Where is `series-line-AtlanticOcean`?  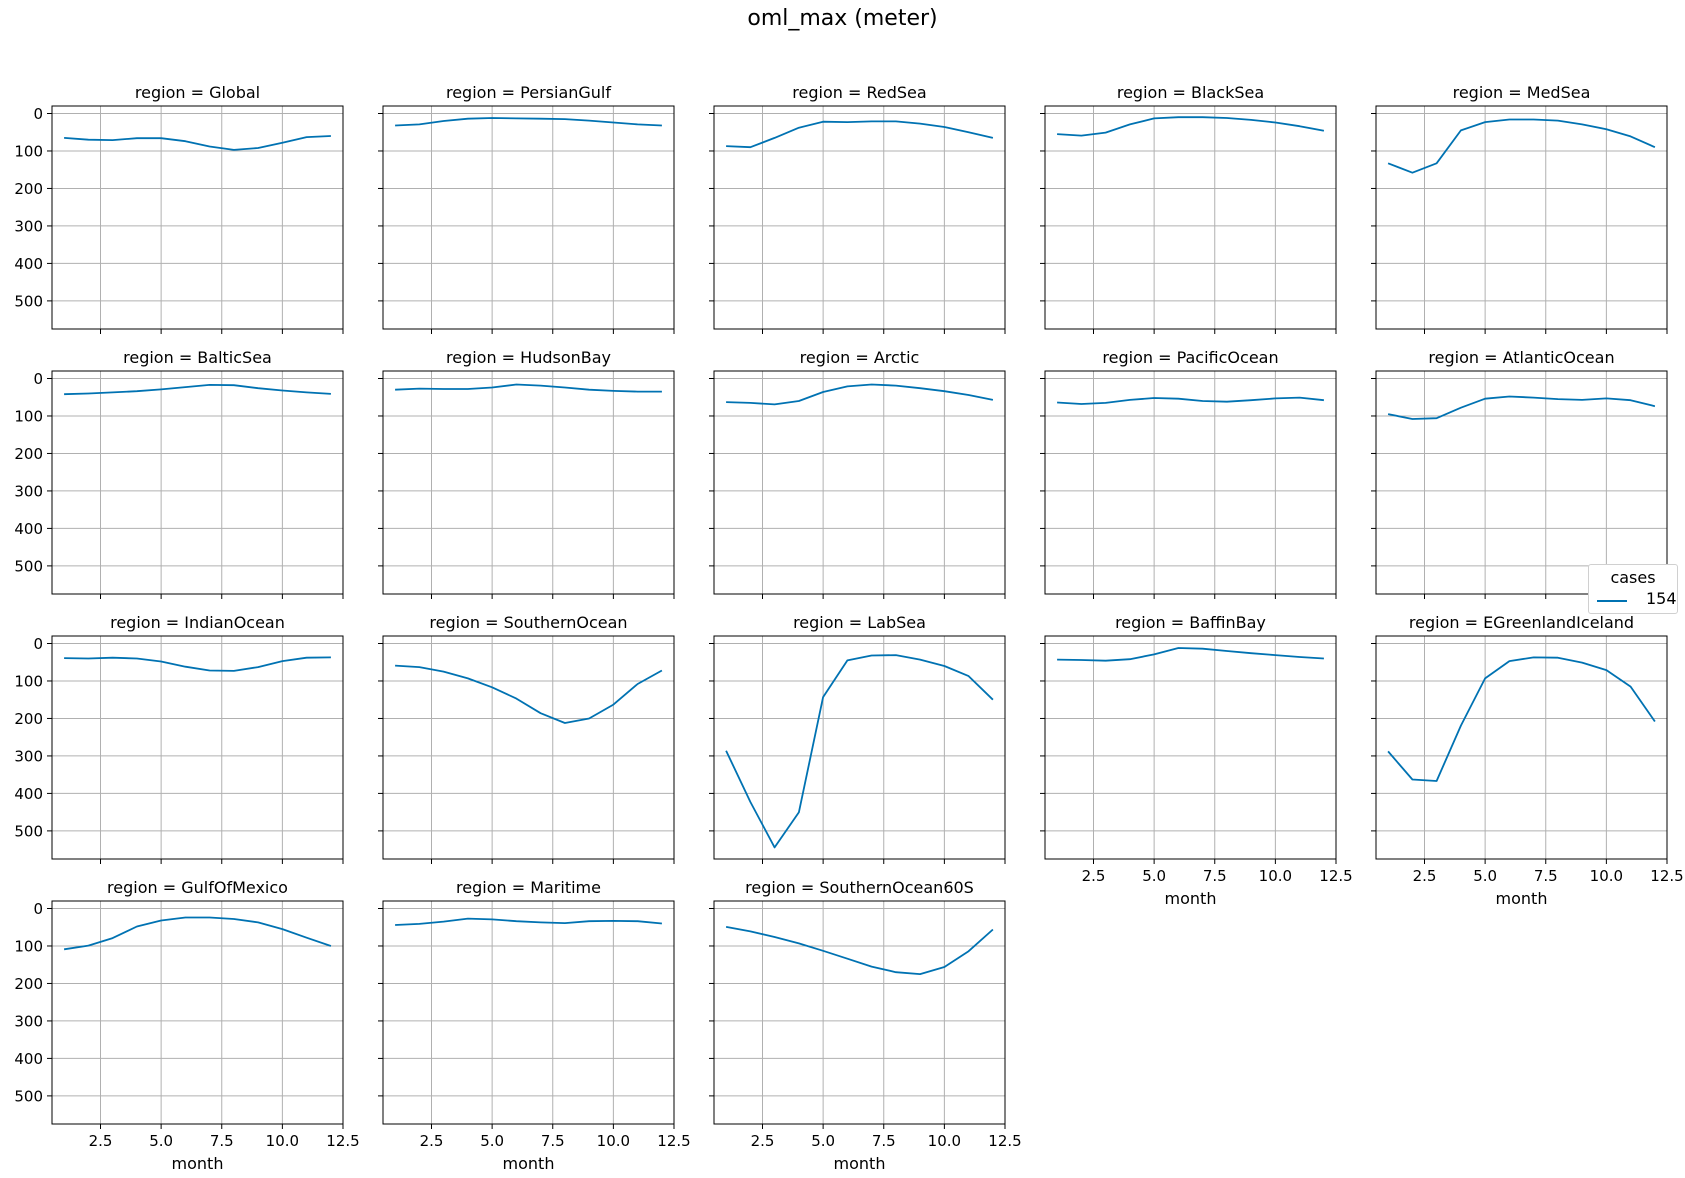
series-line-AtlanticOcean is located at coordinates (1521, 407).